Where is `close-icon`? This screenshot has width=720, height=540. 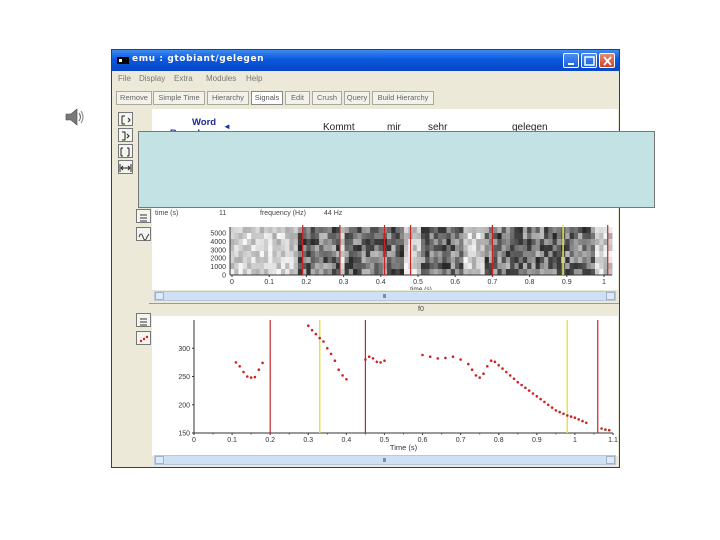 close-icon is located at coordinates (607, 61).